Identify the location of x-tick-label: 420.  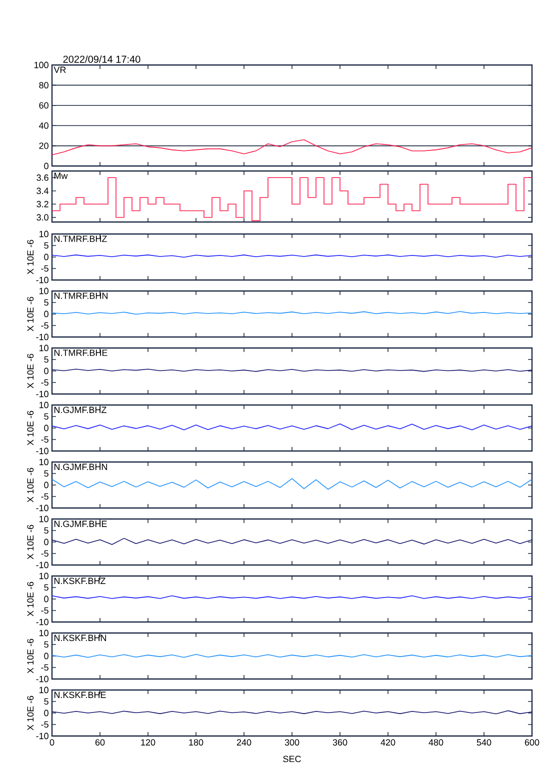
(388, 742).